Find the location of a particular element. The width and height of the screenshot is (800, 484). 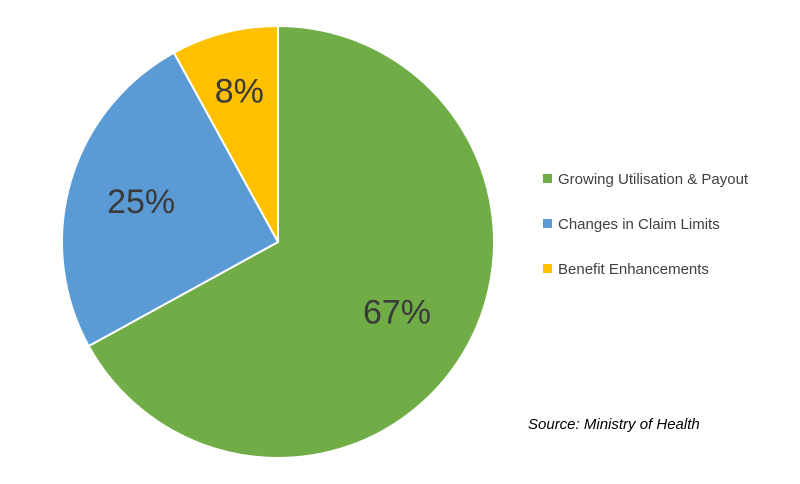

legend-item-benefit-enhancements: Benefit Enhancements is located at coordinates (648, 269).